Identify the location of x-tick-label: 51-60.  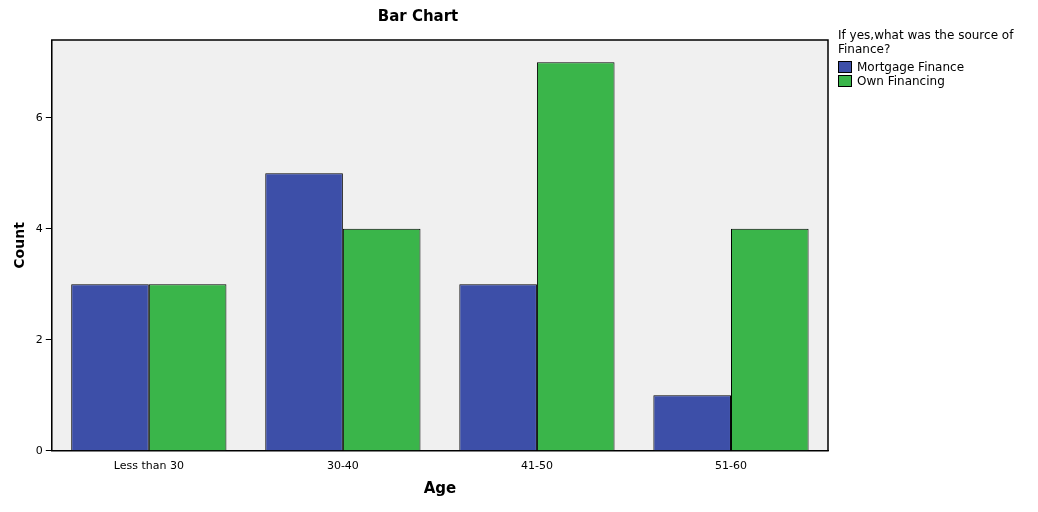
(730, 466).